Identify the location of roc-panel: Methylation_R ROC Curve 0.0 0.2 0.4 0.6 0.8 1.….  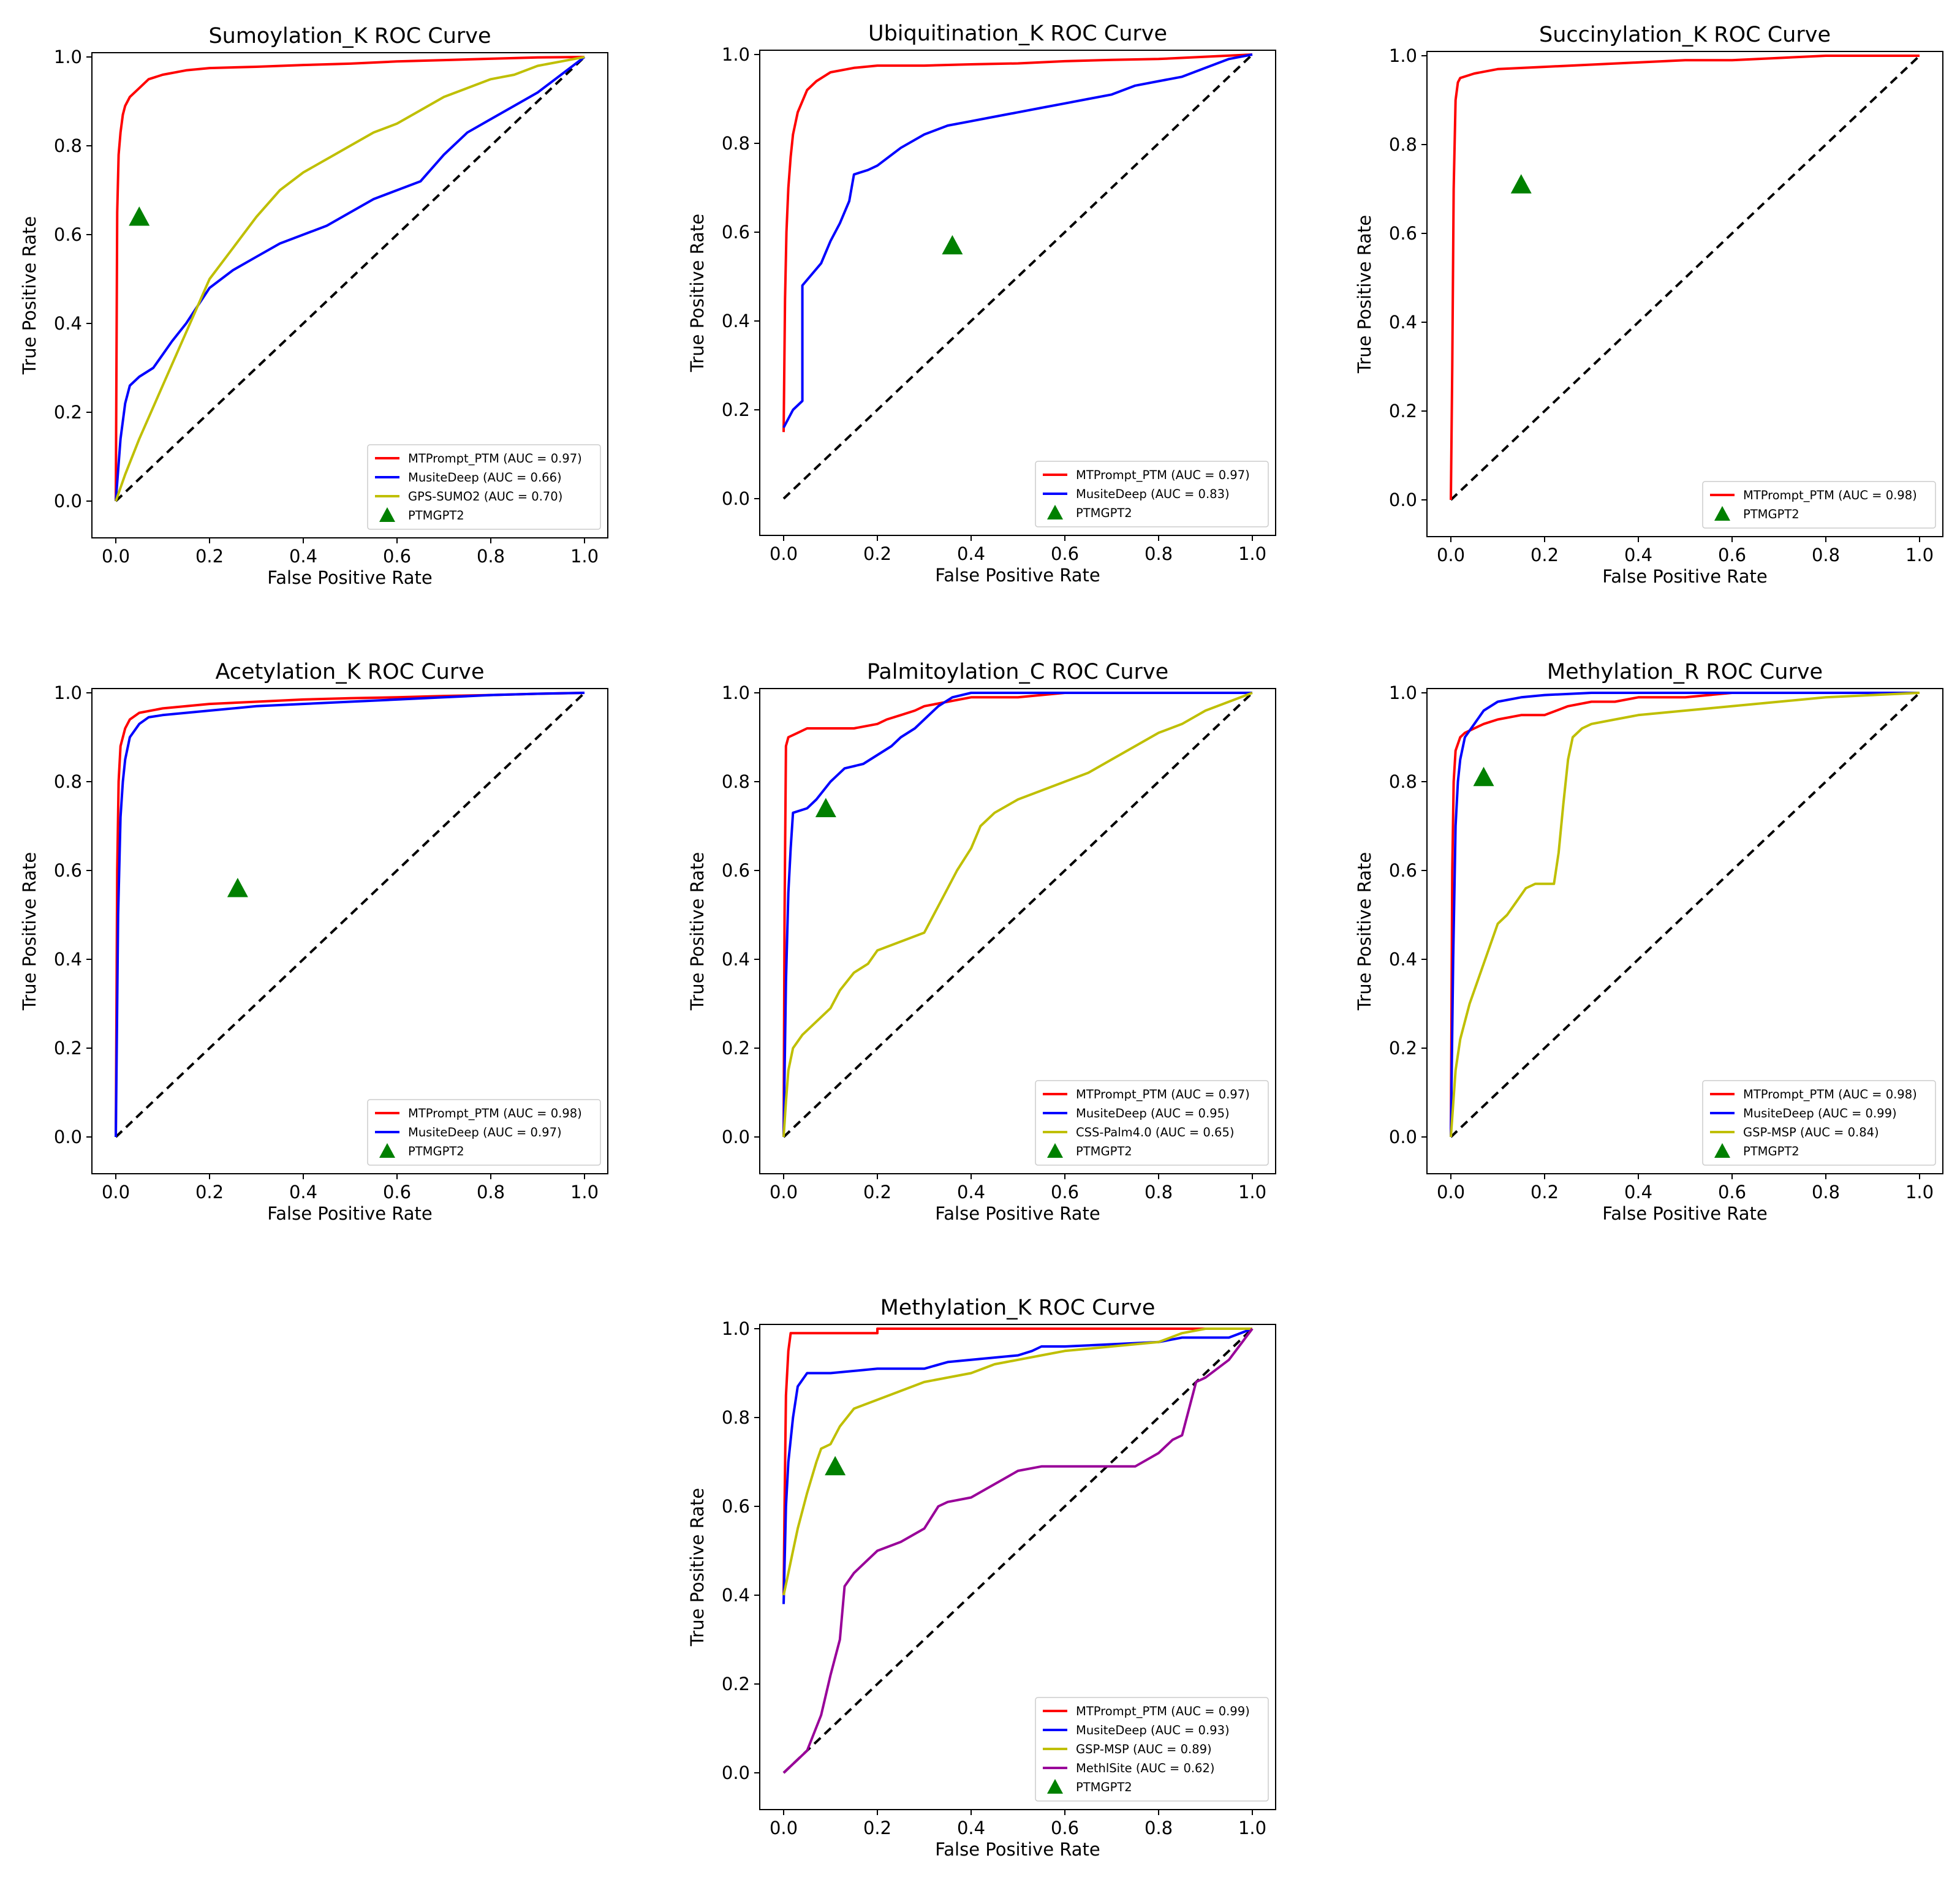
(1648, 942).